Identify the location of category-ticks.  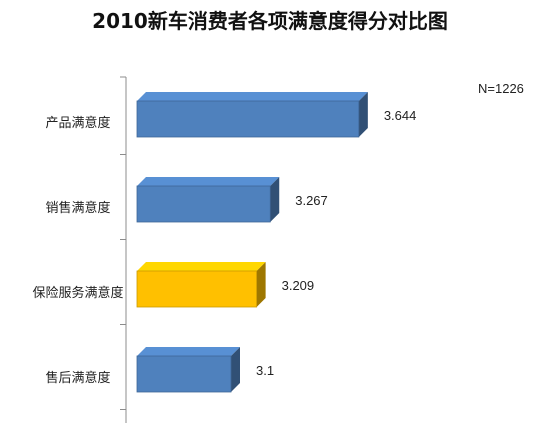
(123, 243).